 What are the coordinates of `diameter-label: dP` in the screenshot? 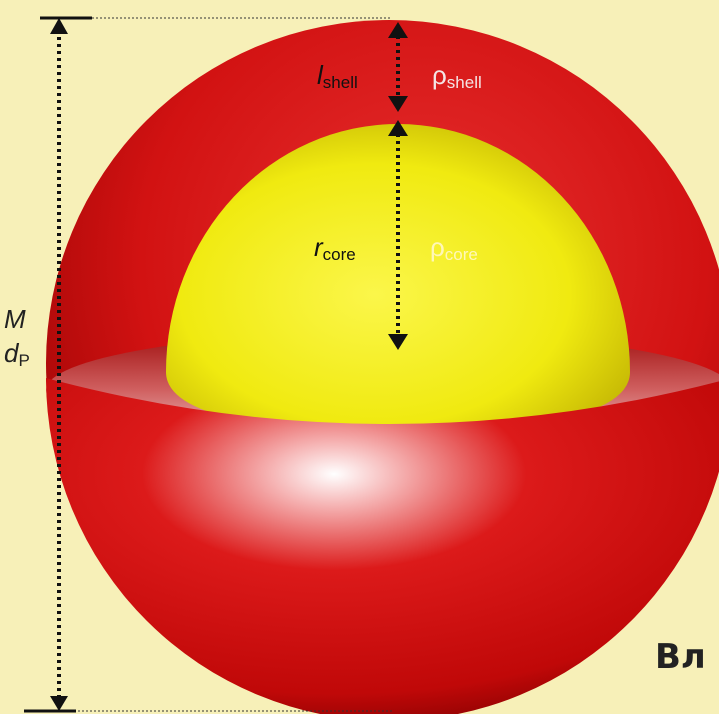 It's located at (17, 354).